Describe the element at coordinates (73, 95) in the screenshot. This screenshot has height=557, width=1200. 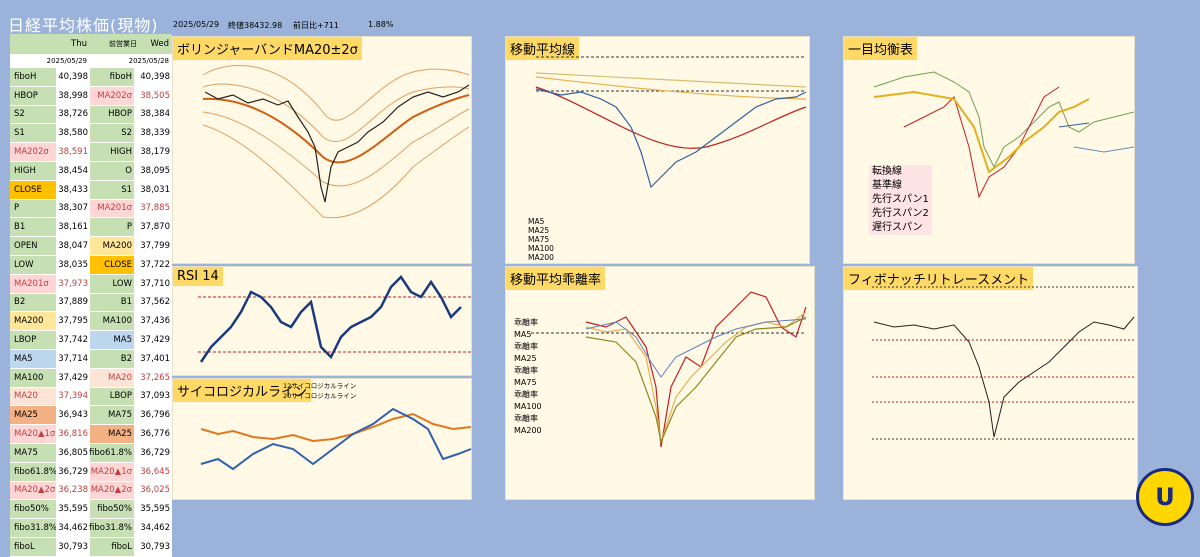
I see `table-cell: 38,998` at that location.